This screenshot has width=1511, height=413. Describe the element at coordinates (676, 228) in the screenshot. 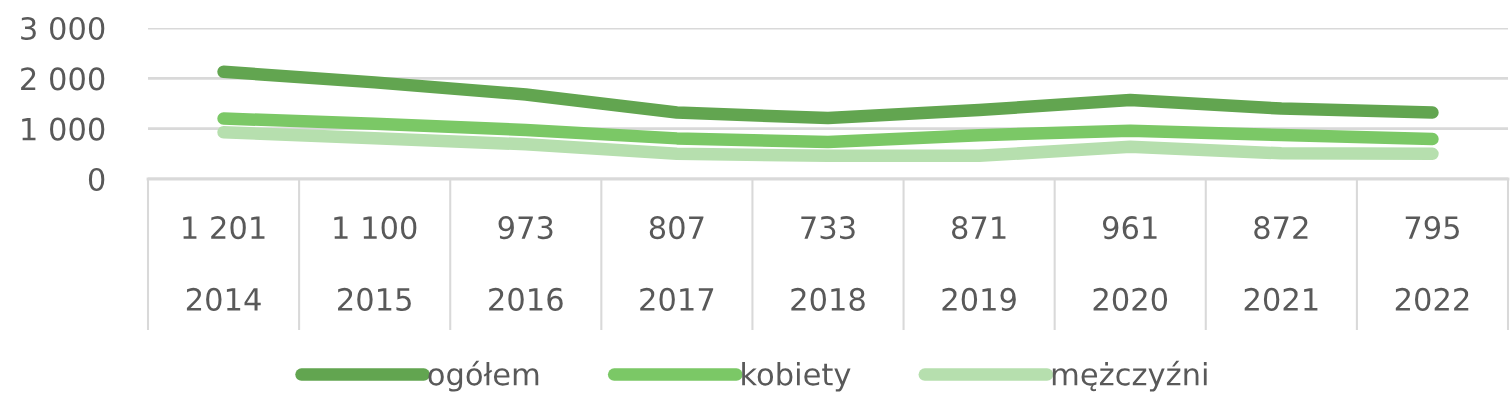

I see `data-label: 807` at that location.